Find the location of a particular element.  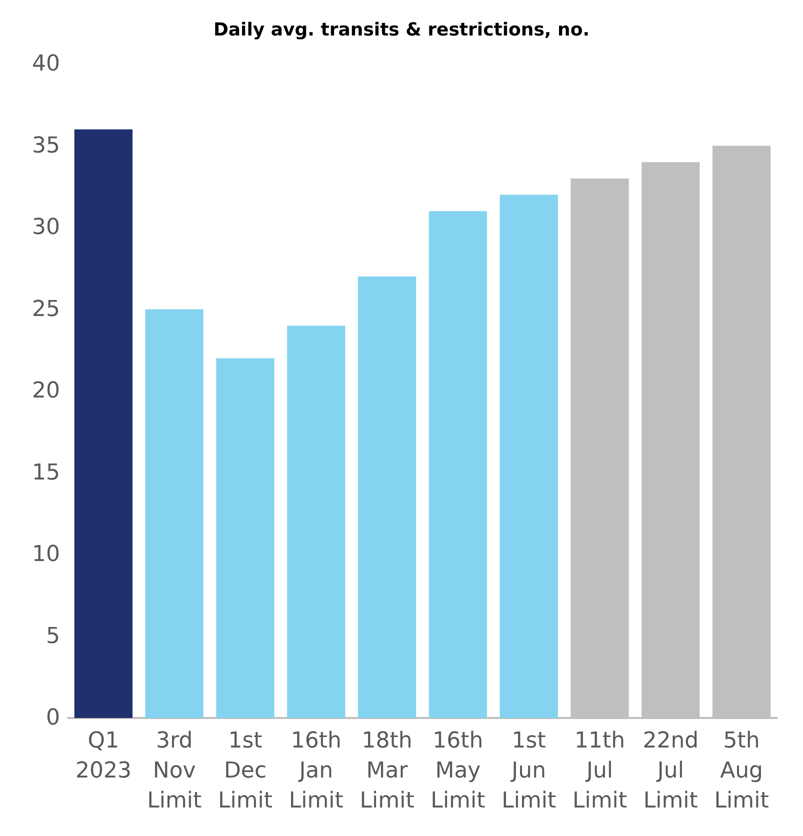

y-tick-label: 30 is located at coordinates (46, 227).